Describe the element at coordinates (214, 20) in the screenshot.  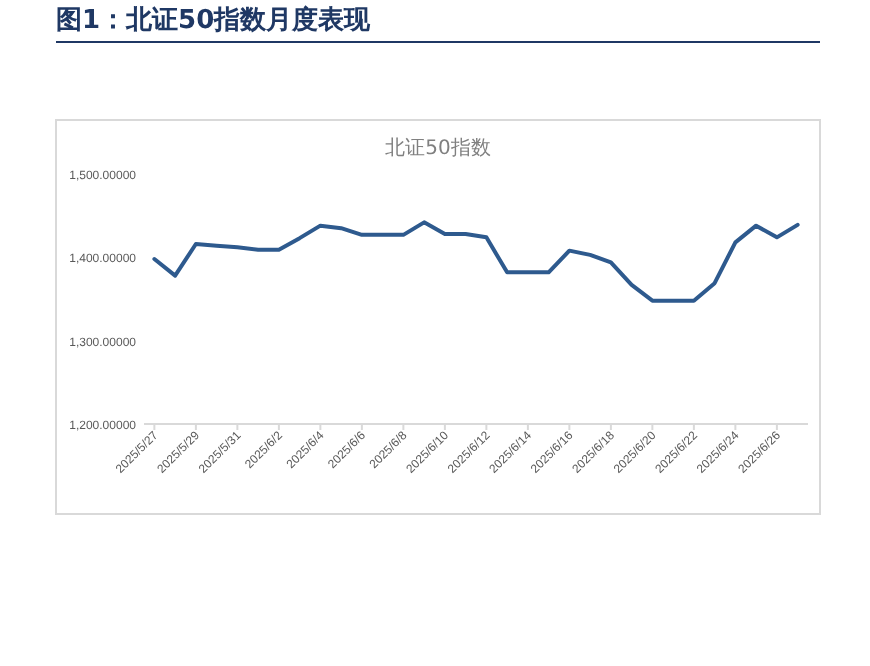
I see `chart-title: 图1：北证50指数月度表现` at that location.